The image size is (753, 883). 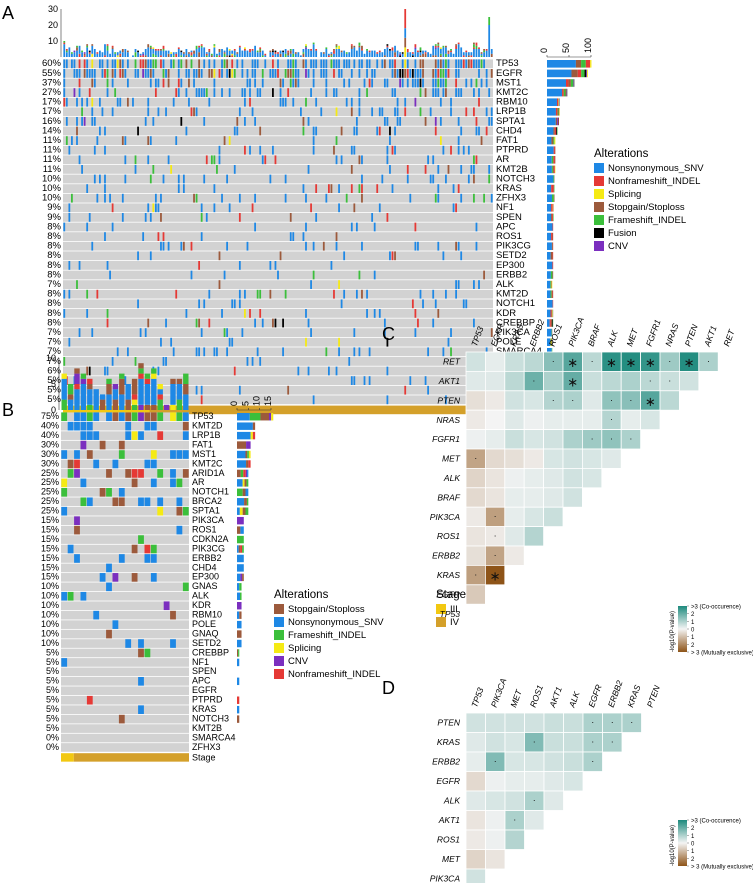 What do you see at coordinates (516, 698) in the screenshot?
I see `heatmap-col-label: MET` at bounding box center [516, 698].